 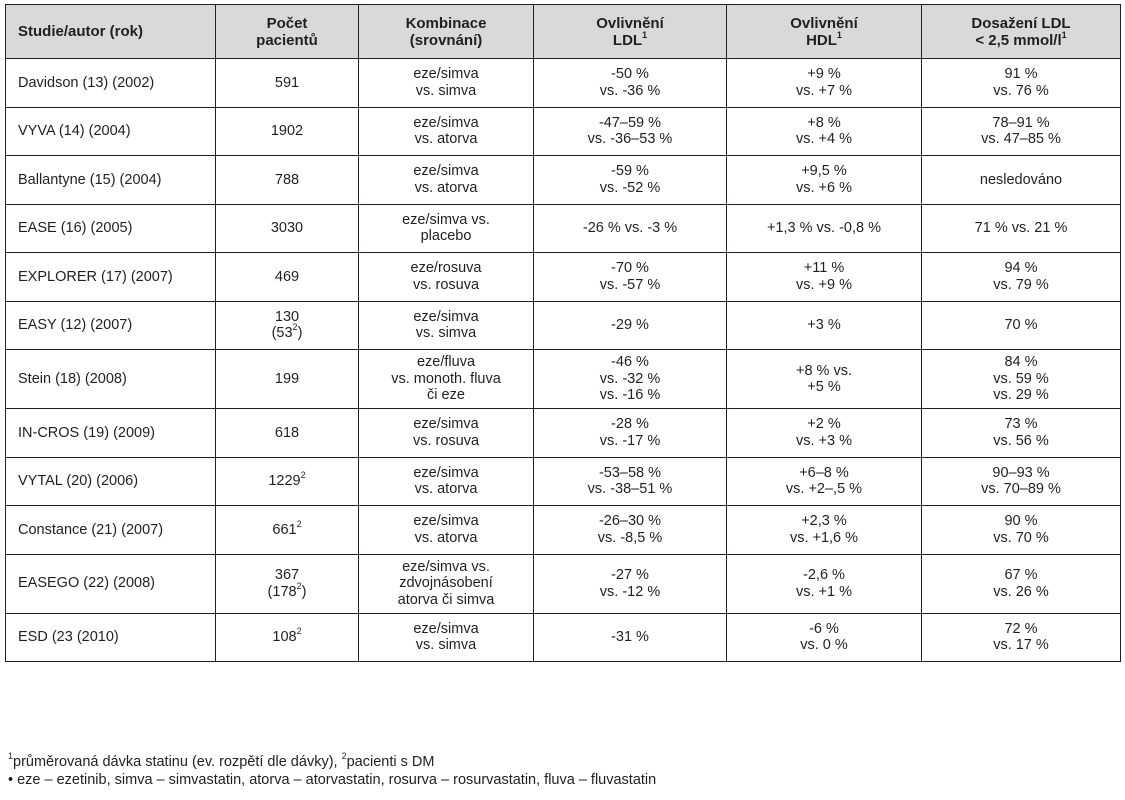 I want to click on patients-cell-text: 469, so click(x=287, y=276).